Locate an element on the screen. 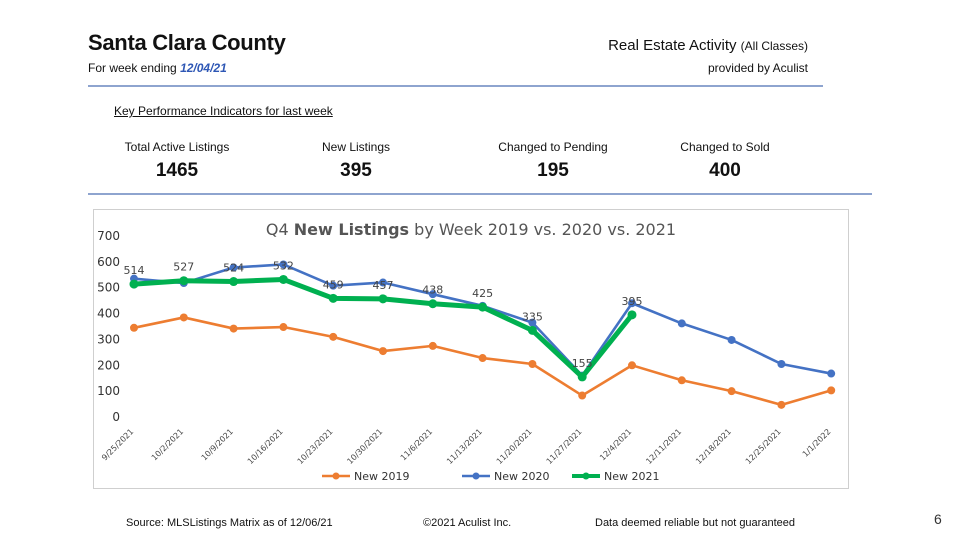 The image size is (960, 540). x-tick-label: 10/30/2021 is located at coordinates (364, 446).